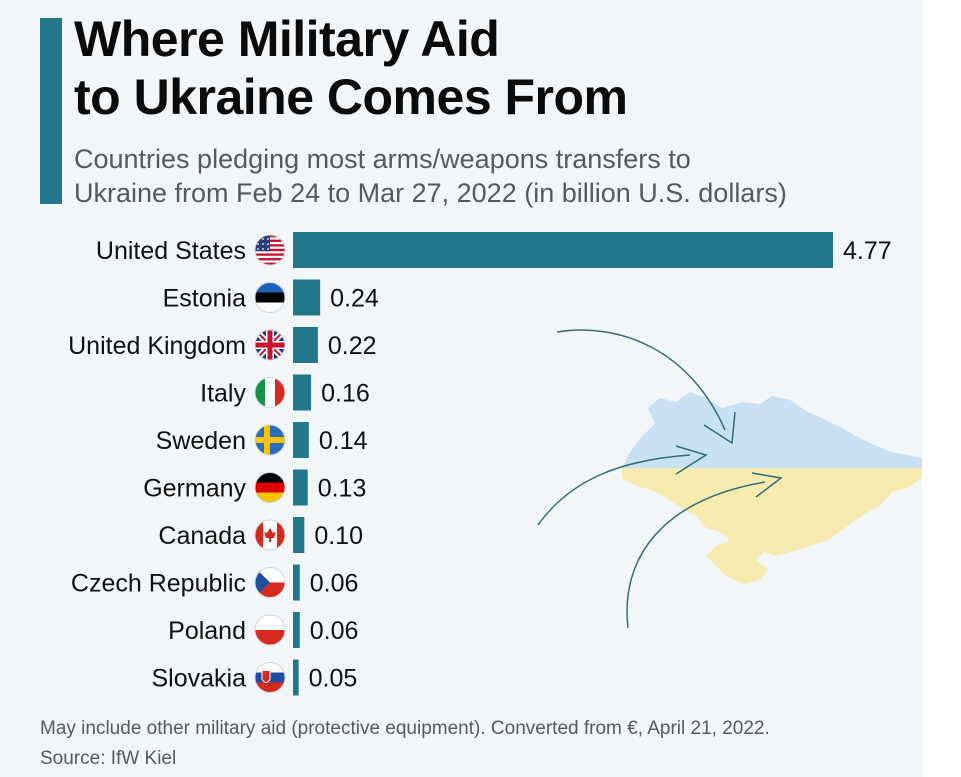 This screenshot has height=777, width=961. I want to click on value-label: 0.10, so click(338, 536).